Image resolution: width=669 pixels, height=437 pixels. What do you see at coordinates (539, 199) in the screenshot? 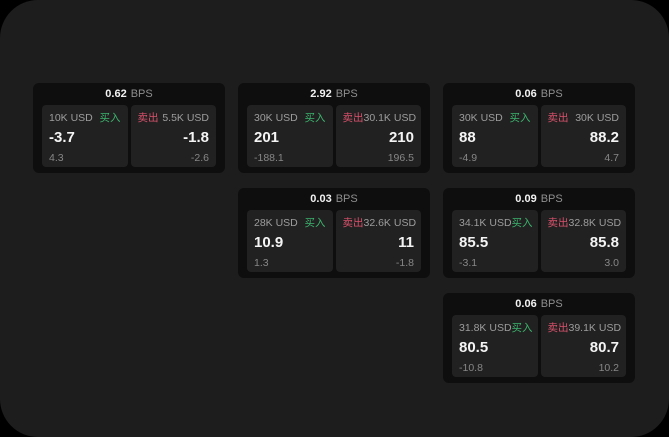
I see `bps-header: 0.09 BPS` at bounding box center [539, 199].